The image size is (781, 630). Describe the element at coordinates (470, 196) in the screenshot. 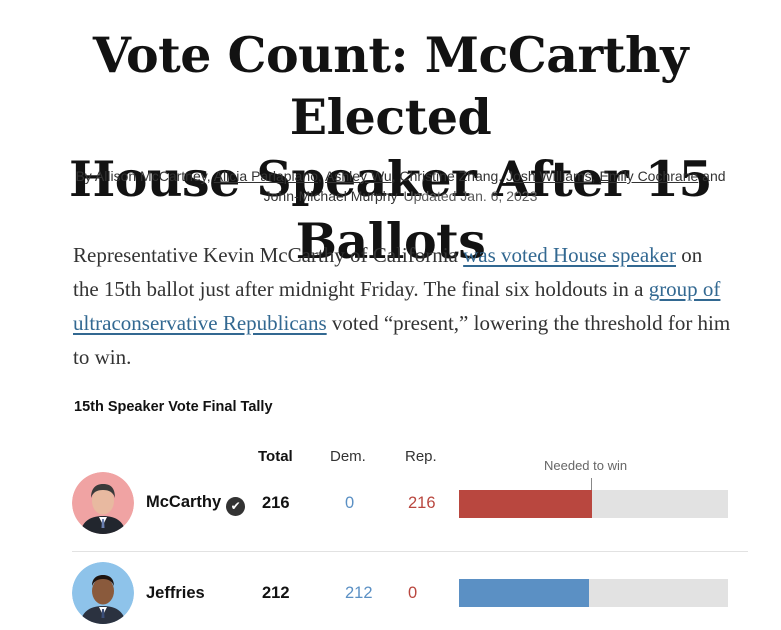

I see `updated-date: Updated Jan. 6, 2023` at that location.